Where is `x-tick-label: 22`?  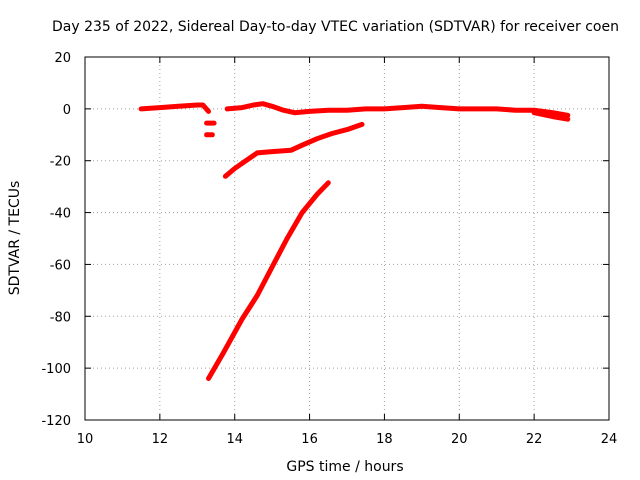 x-tick-label: 22 is located at coordinates (534, 439).